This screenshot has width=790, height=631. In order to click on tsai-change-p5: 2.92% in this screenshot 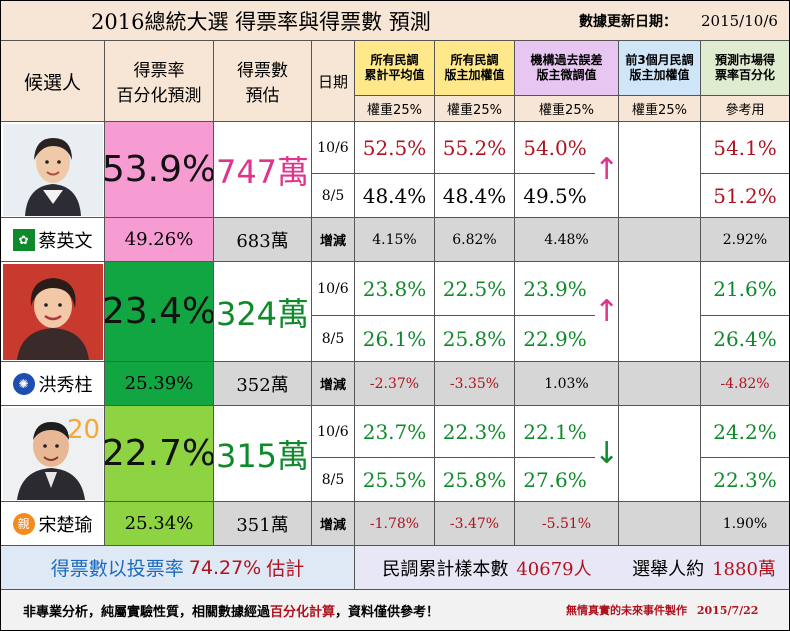, I will do `click(745, 240)`.